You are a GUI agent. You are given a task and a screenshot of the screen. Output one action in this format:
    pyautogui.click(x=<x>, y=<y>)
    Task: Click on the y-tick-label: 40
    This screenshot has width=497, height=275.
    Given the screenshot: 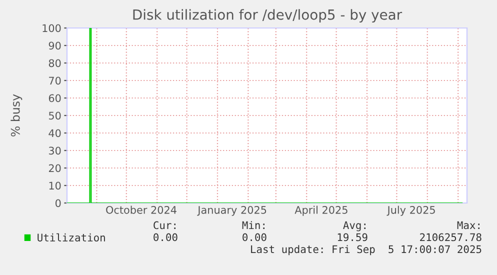 What is the action you would take?
    pyautogui.click(x=54, y=133)
    